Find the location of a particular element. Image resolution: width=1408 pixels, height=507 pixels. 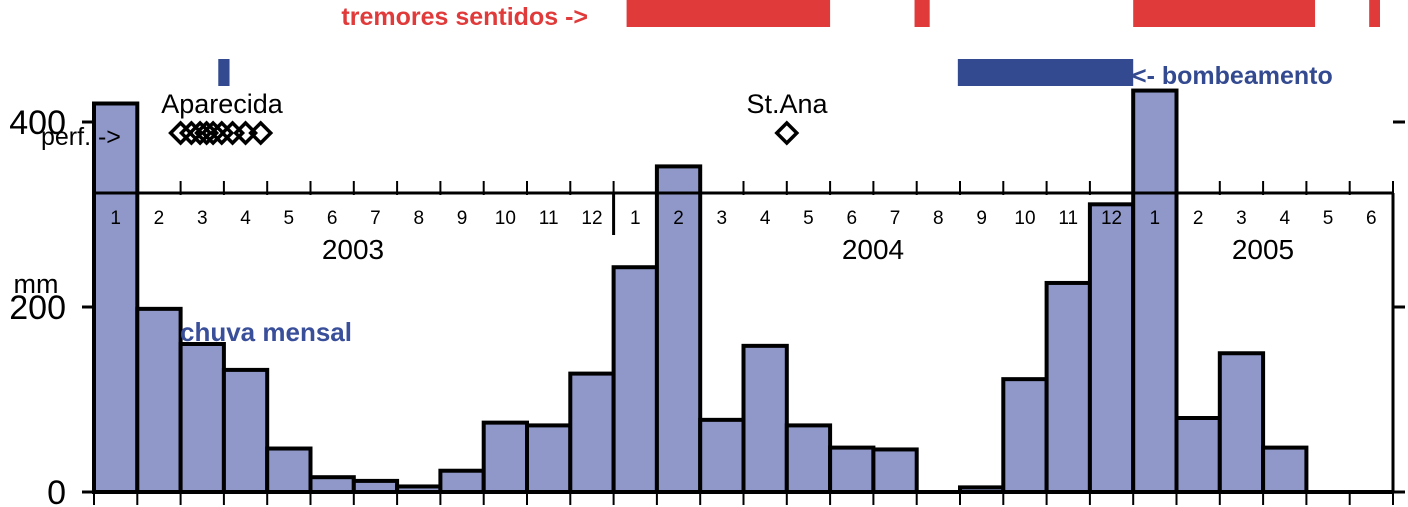

pumping-annotation: <- bombeamento is located at coordinates (1232, 76).